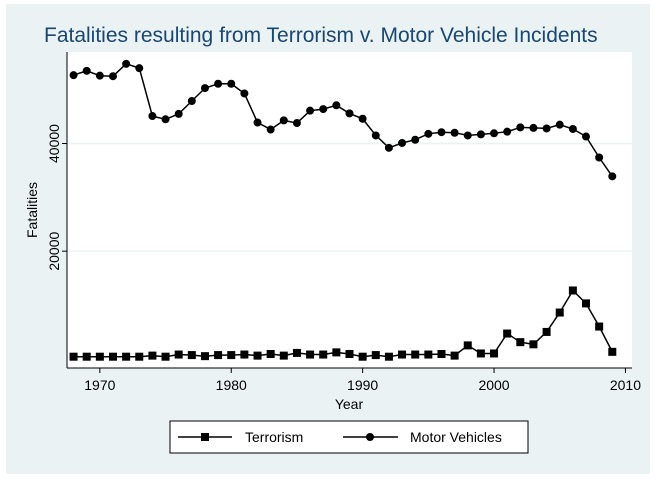  Describe the element at coordinates (244, 354) in the screenshot. I see `point-terrorism-1981` at that location.